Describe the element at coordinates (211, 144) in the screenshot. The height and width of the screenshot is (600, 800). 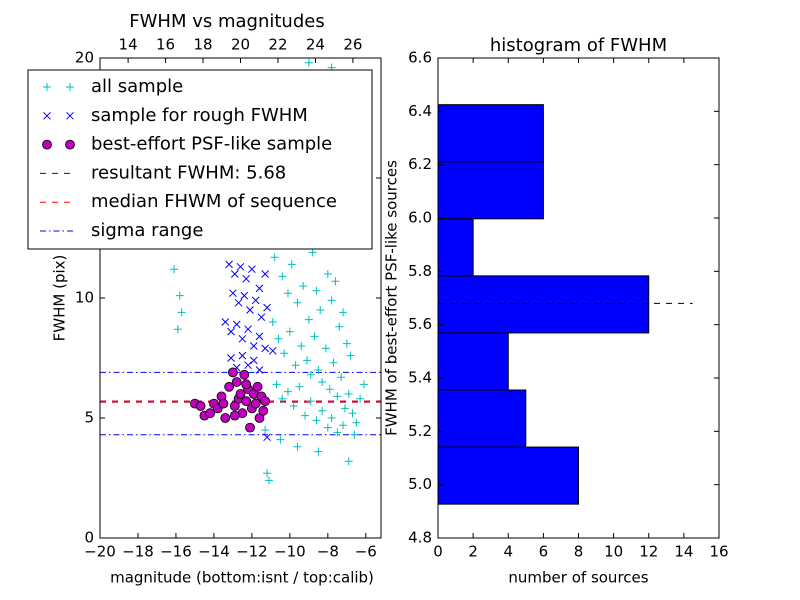
I see `legend-label: best-effort PSF-like sample` at that location.